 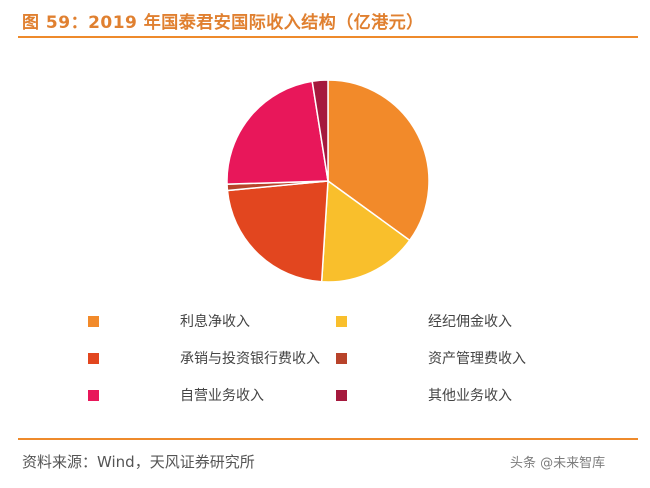 I want to click on title-bar: 图 59：2019 年国泰君安国际收入结构（亿港元）, so click(x=328, y=22).